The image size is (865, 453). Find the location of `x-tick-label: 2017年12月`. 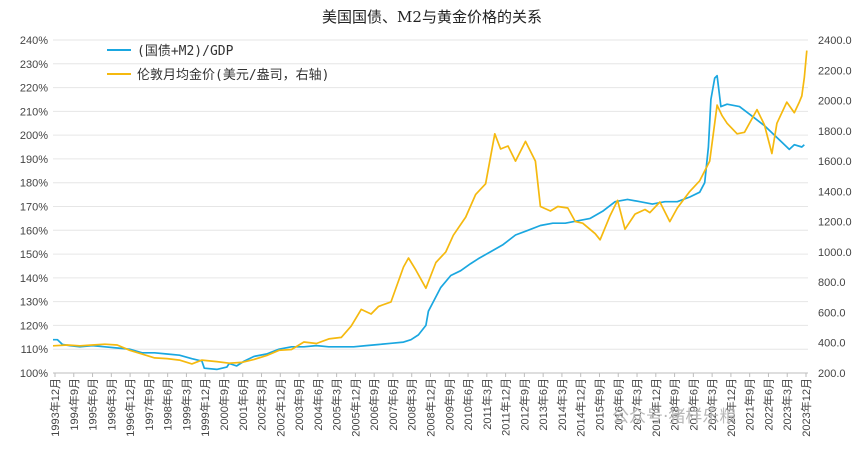

x-tick-label: 2017年12月 is located at coordinates (656, 407).